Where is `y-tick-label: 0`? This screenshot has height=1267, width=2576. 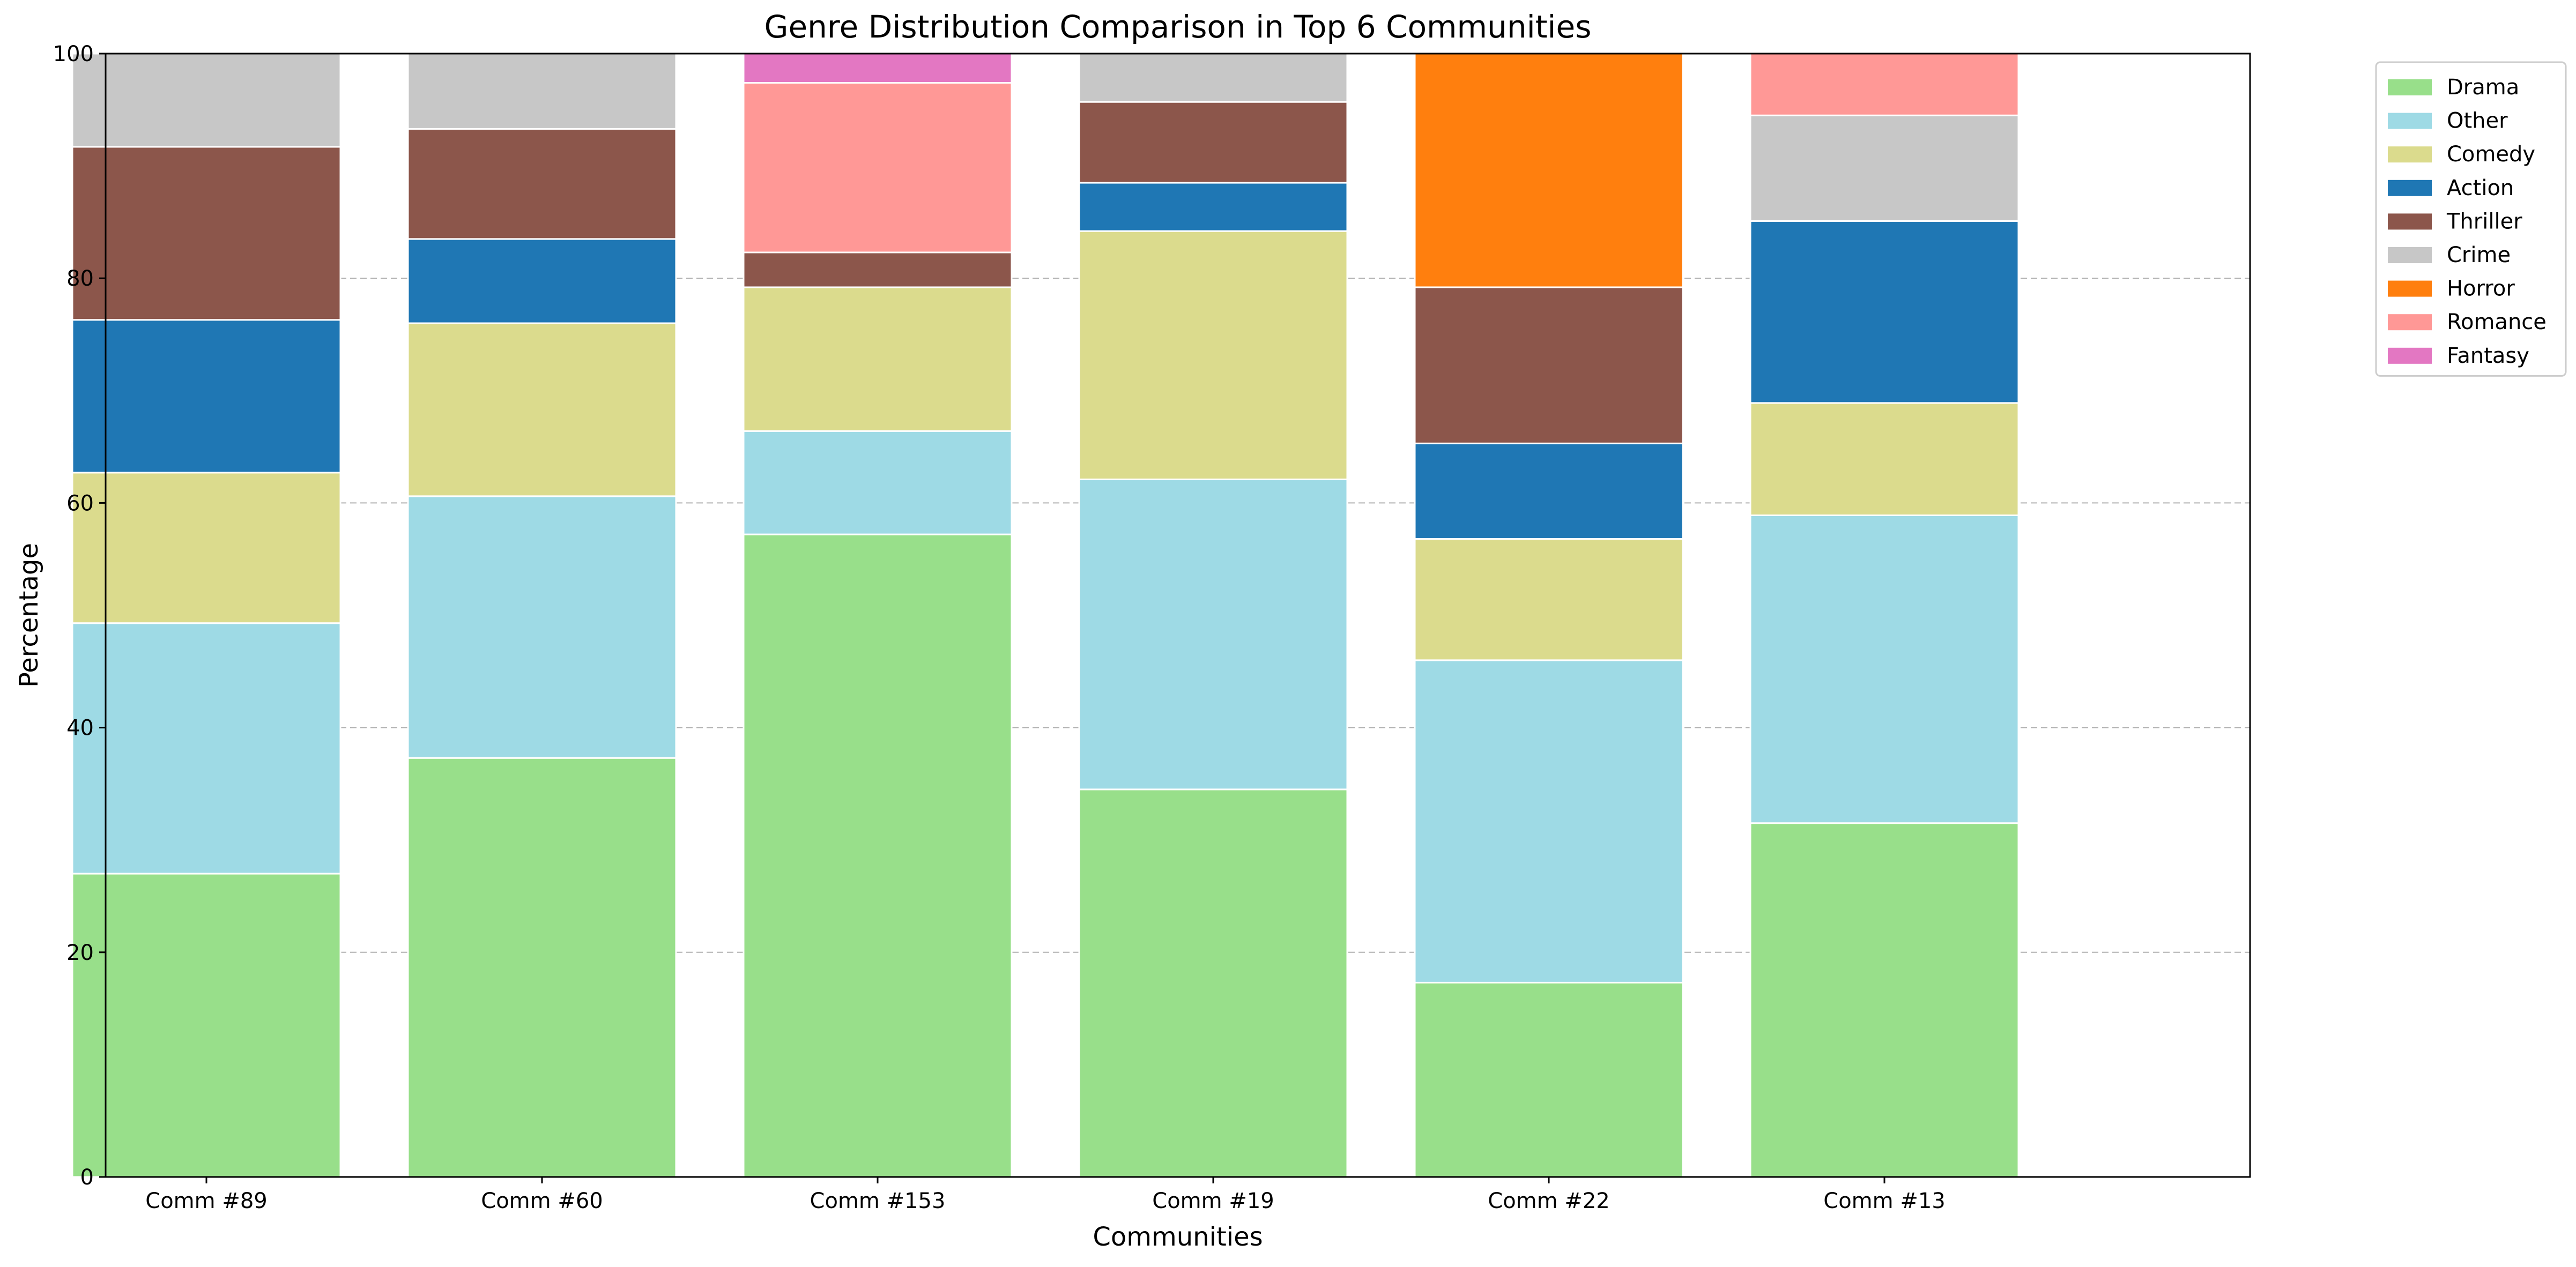 y-tick-label: 0 is located at coordinates (87, 1177).